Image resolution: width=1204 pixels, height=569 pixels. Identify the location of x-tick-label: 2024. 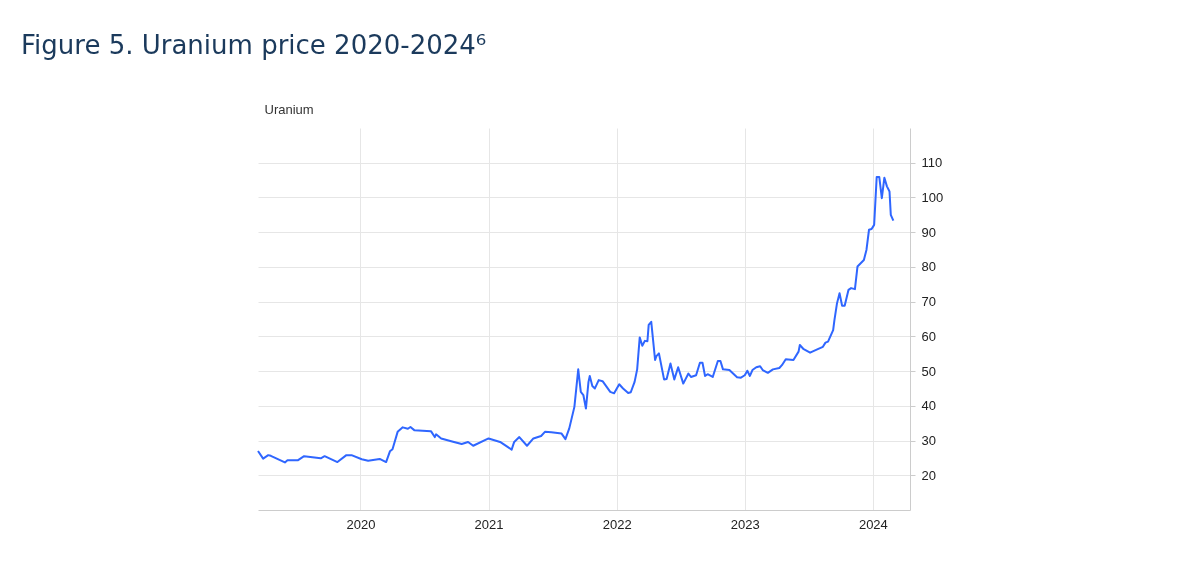
(873, 524).